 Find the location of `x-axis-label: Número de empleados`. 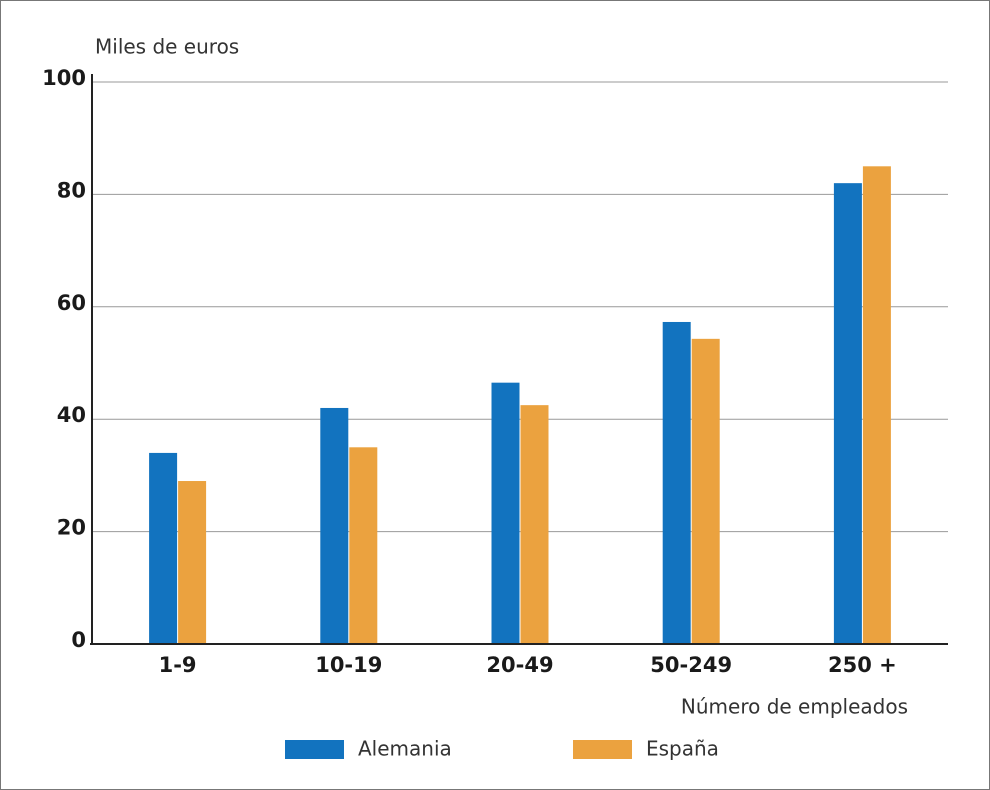

x-axis-label: Número de empleados is located at coordinates (794, 707).